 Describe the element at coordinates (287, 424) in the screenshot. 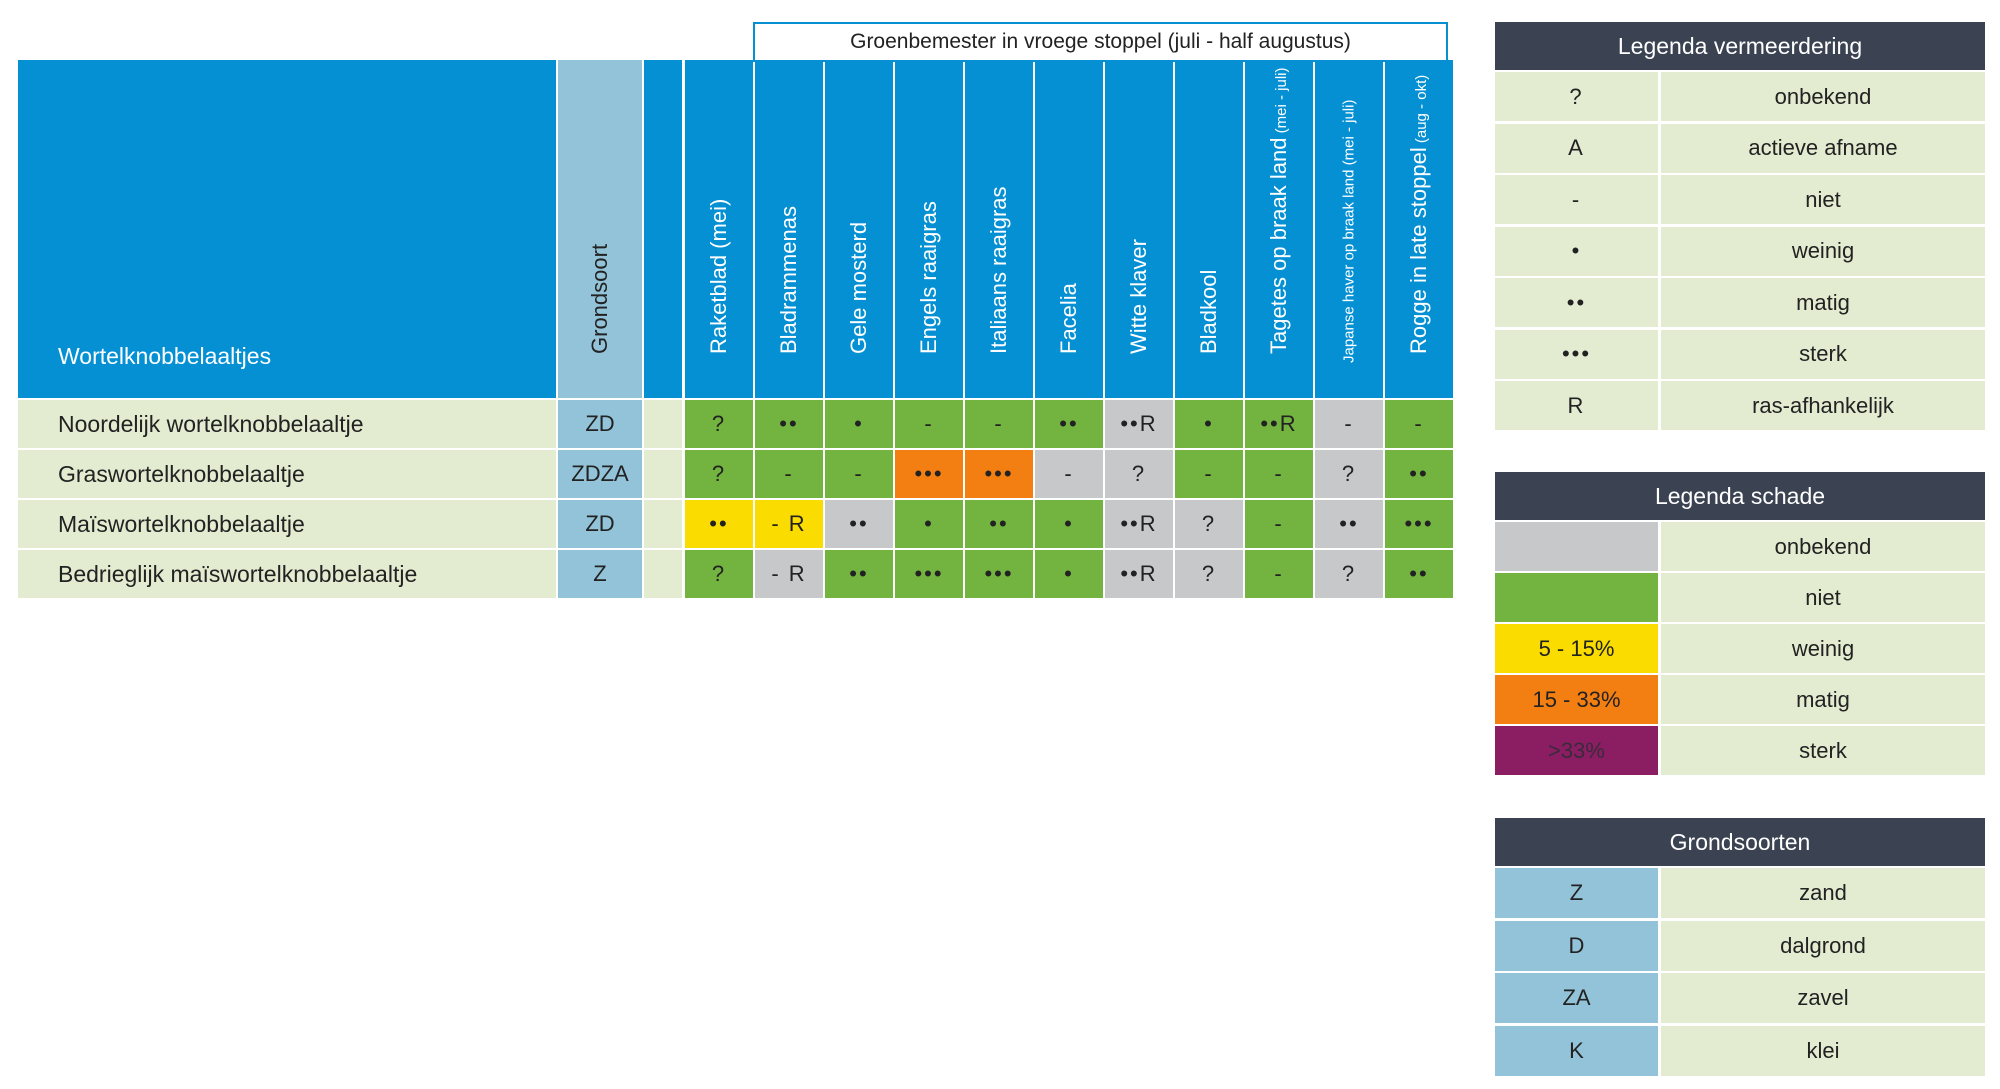

I see `table-row-name: Noordelijk wortelknobbelaaltje` at that location.